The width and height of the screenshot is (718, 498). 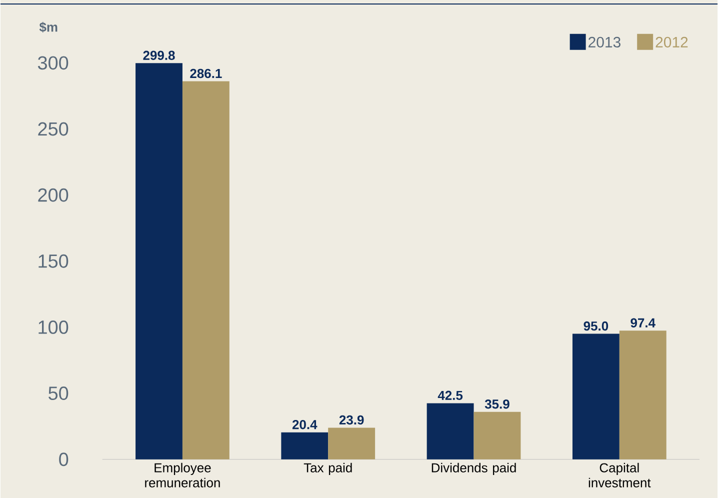 What do you see at coordinates (48, 27) in the screenshot?
I see `y-axis-title: $m` at bounding box center [48, 27].